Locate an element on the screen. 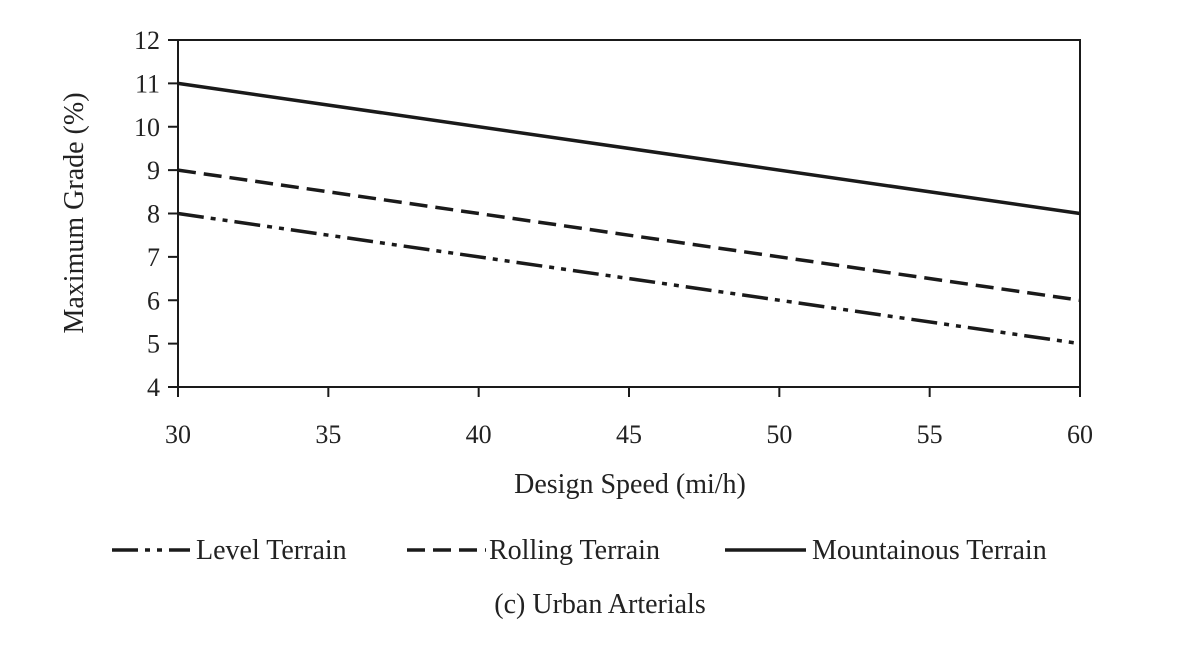  y-tick-label: 4 is located at coordinates (153, 387).